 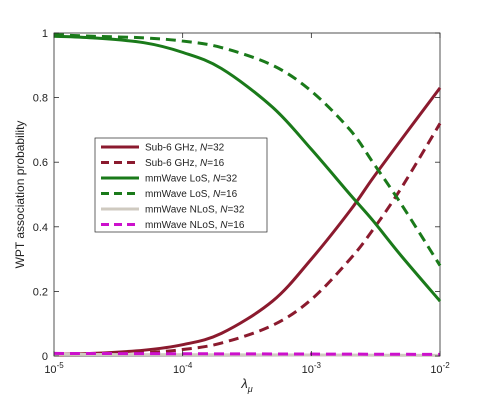 What do you see at coordinates (45, 357) in the screenshot?
I see `y-tick-label-1: 0` at bounding box center [45, 357].